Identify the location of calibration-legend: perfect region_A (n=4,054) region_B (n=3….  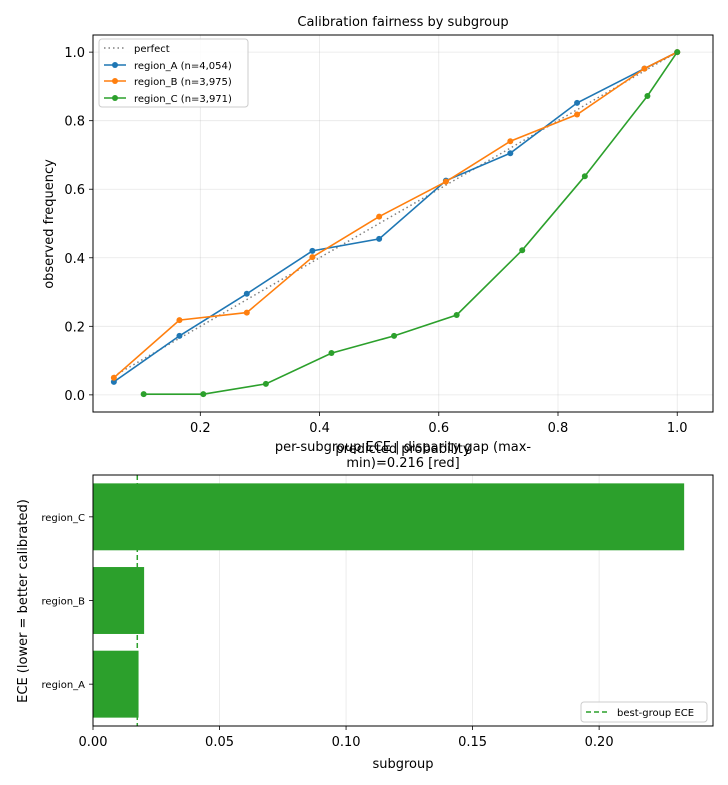
(173, 73).